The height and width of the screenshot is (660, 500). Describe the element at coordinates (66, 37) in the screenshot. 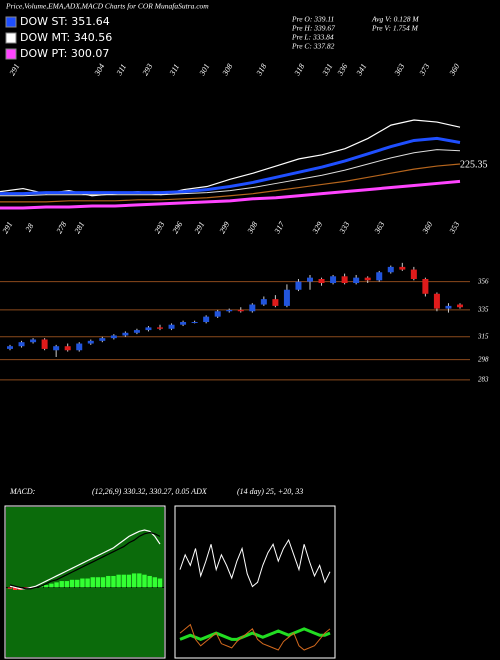

I see `legend-label: DOW MT: 340.56` at that location.